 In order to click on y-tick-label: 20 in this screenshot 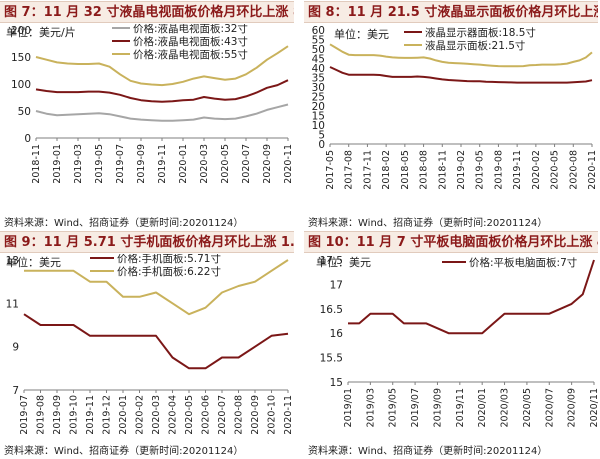, I will do `click(318, 107)`.